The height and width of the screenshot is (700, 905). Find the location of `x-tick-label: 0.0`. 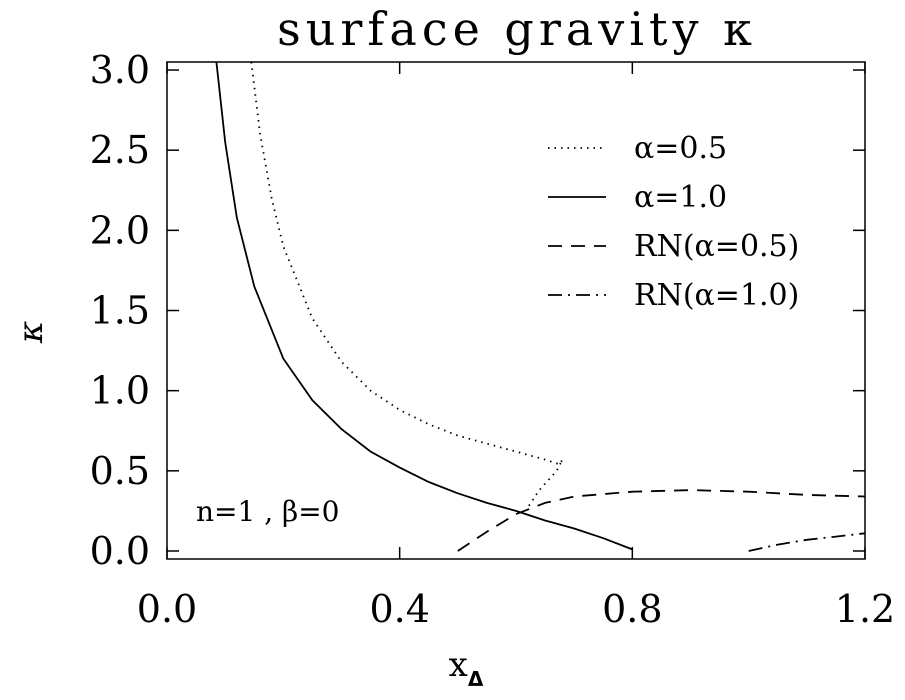

x-tick-label: 0.0 is located at coordinates (167, 609).